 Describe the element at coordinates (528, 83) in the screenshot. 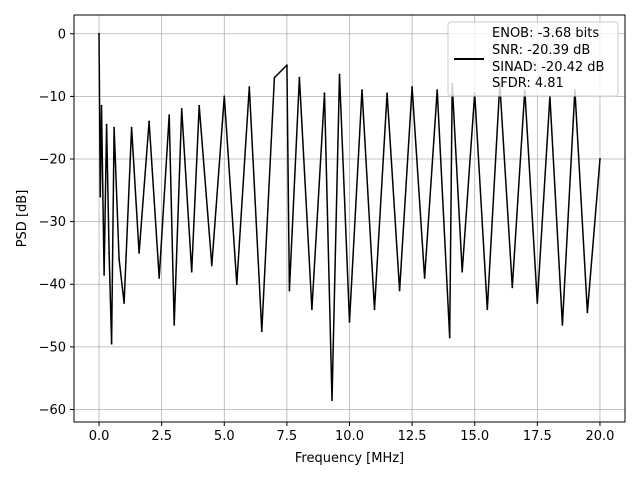

I see `legend-sfdr: SFDR: 4.81` at that location.